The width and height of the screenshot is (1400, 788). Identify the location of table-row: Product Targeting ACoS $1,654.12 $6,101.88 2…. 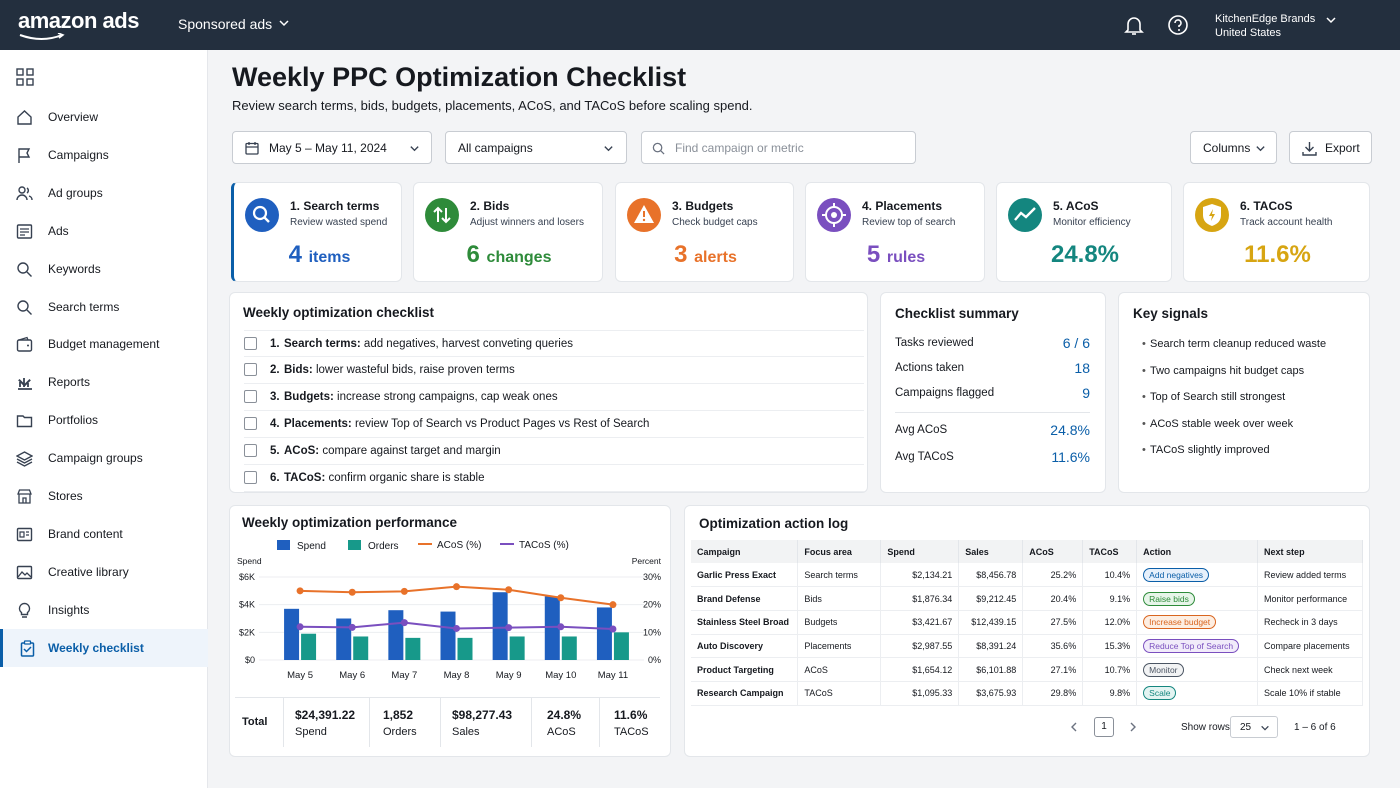
(1027, 669).